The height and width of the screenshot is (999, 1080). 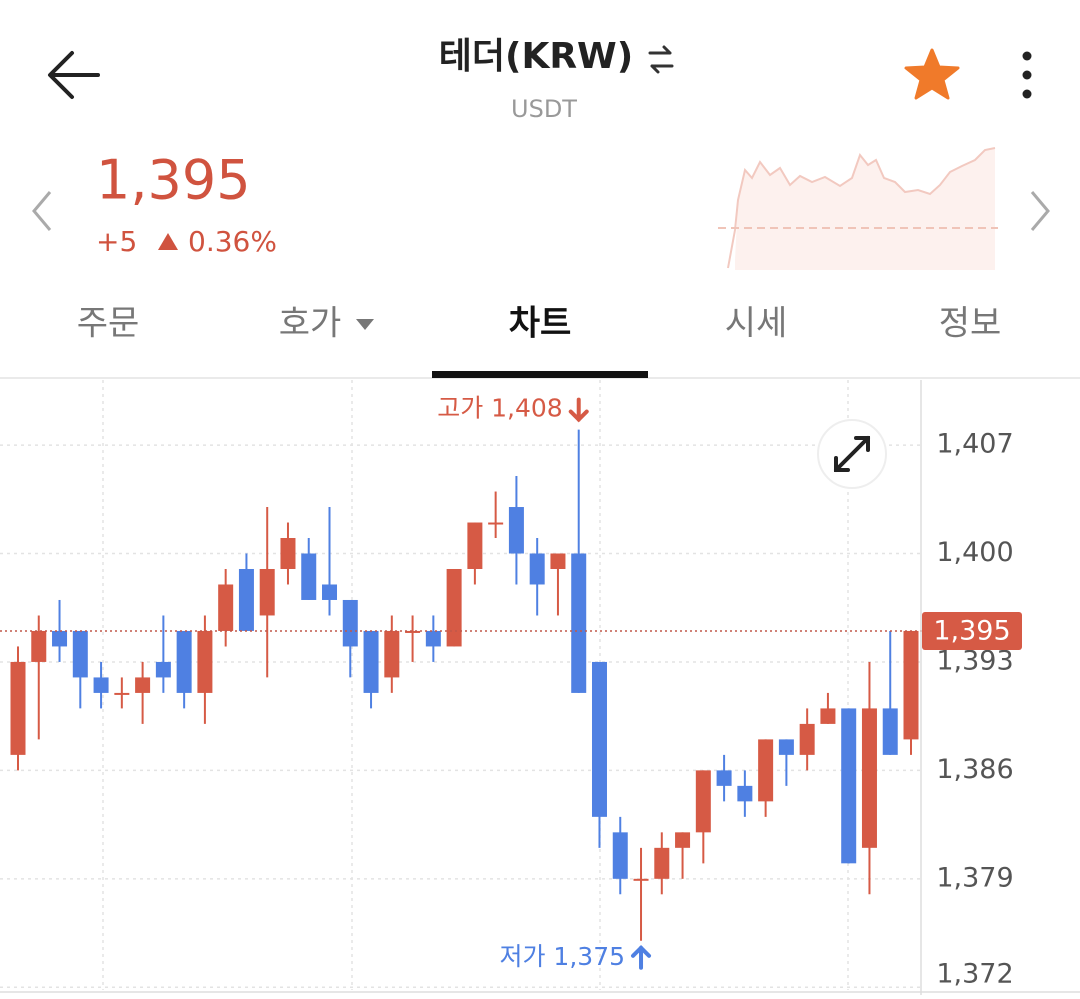 What do you see at coordinates (42, 211) in the screenshot?
I see `prev-button` at bounding box center [42, 211].